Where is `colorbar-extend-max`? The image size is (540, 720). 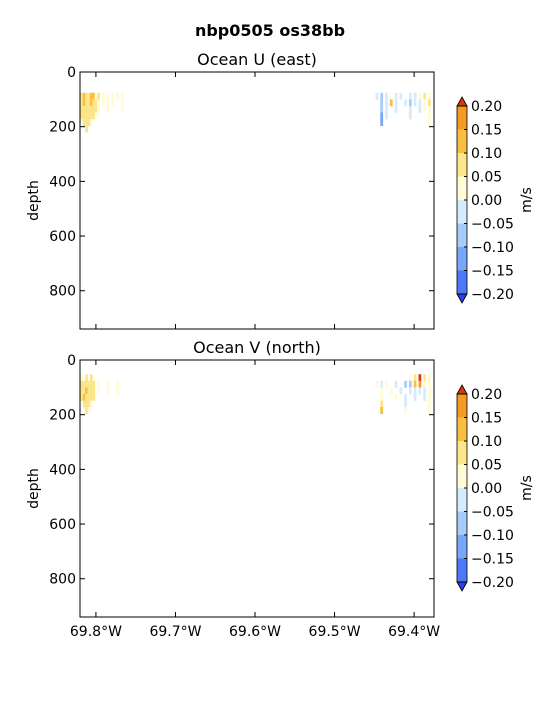 colorbar-extend-max is located at coordinates (462, 389).